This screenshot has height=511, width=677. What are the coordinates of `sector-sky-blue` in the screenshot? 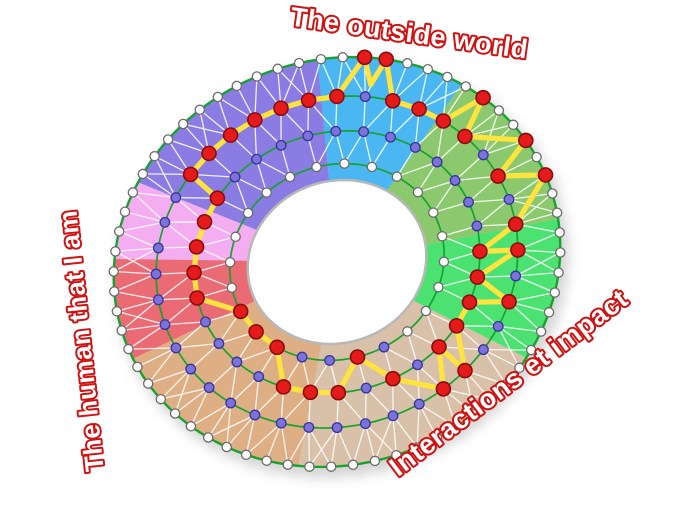 It's located at (389, 124).